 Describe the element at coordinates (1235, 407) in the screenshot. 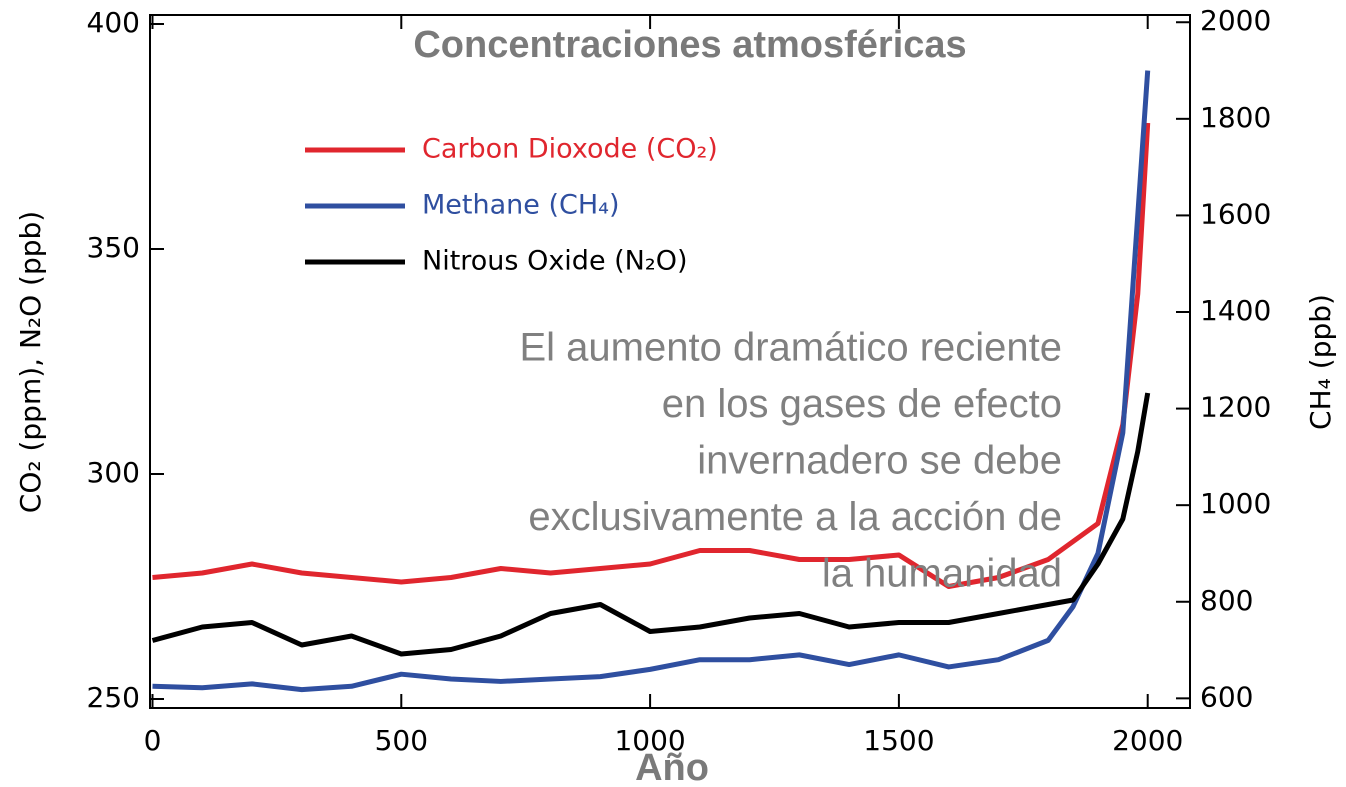

I see `y2-tick-label: 1200` at that location.